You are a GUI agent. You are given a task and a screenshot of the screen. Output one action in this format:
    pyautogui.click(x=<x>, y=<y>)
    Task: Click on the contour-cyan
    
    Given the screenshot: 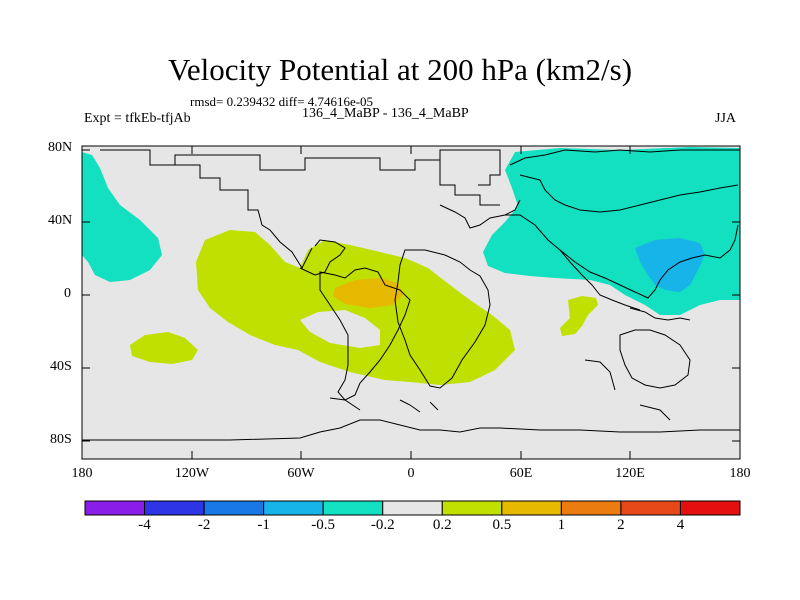 What is the action you would take?
    pyautogui.click(x=670, y=265)
    